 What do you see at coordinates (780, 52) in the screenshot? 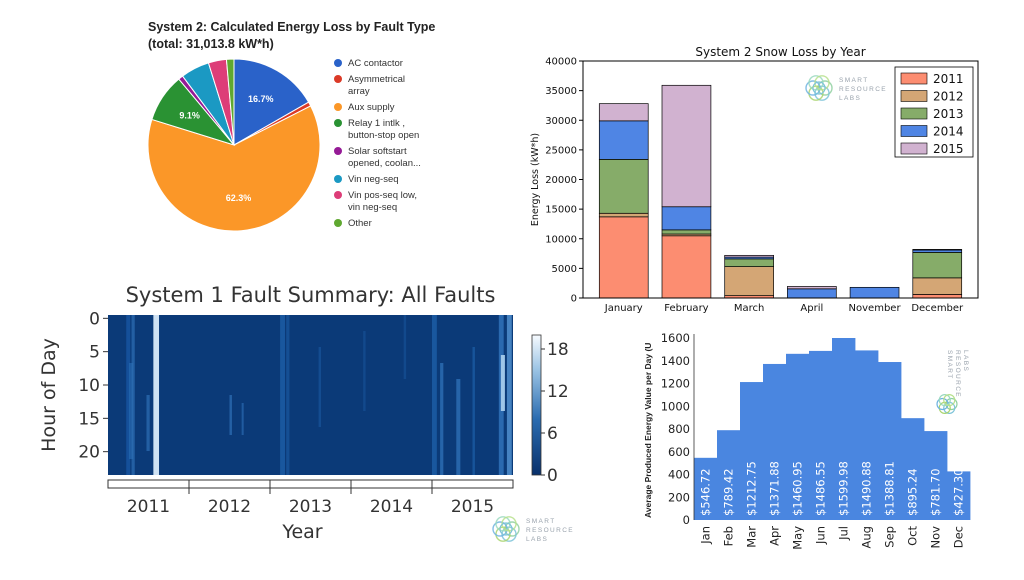
I see `snow-title: System 2 Snow Loss by Year` at bounding box center [780, 52].